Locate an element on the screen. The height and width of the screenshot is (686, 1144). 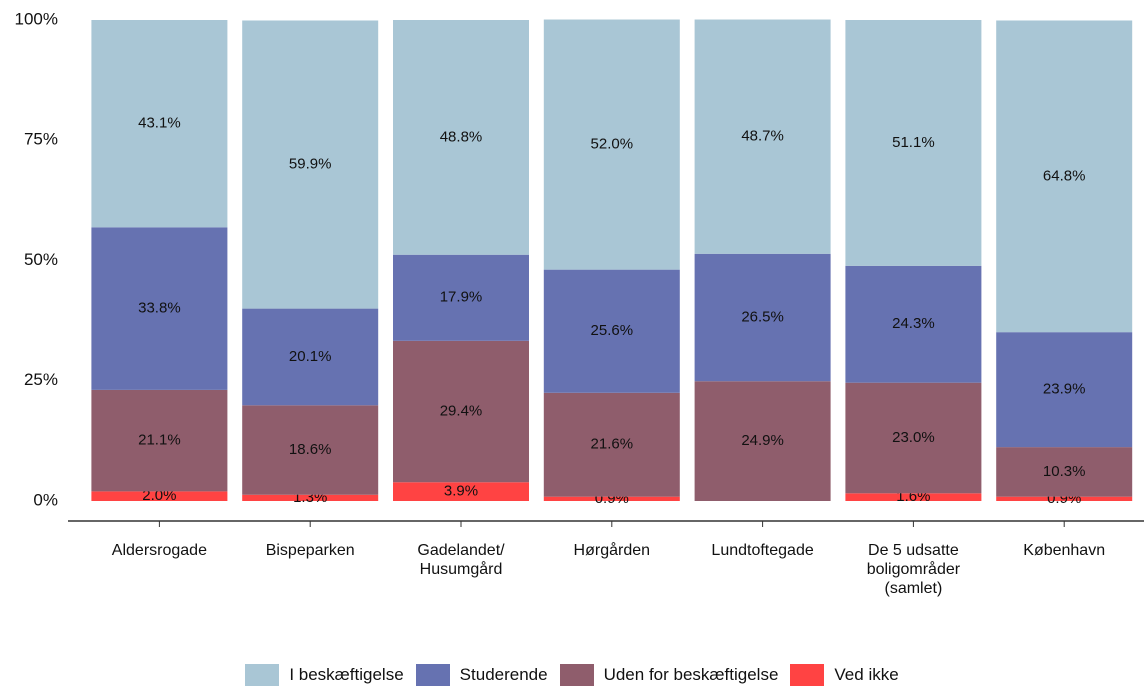
data-label: 48.8% is located at coordinates (461, 136).